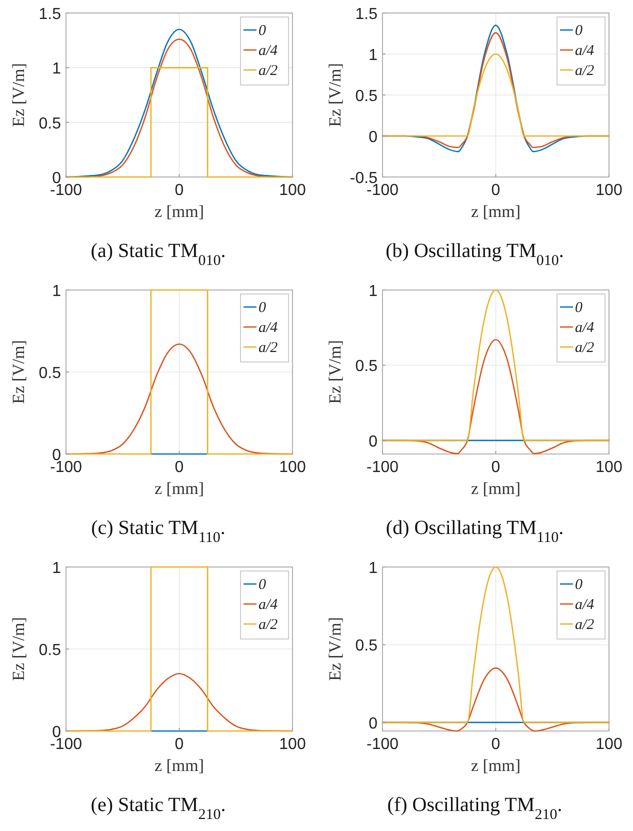 The image size is (633, 831). What do you see at coordinates (475, 254) in the screenshot?
I see `text: (b) Oscillating TM$_{010}$.` at bounding box center [475, 254].